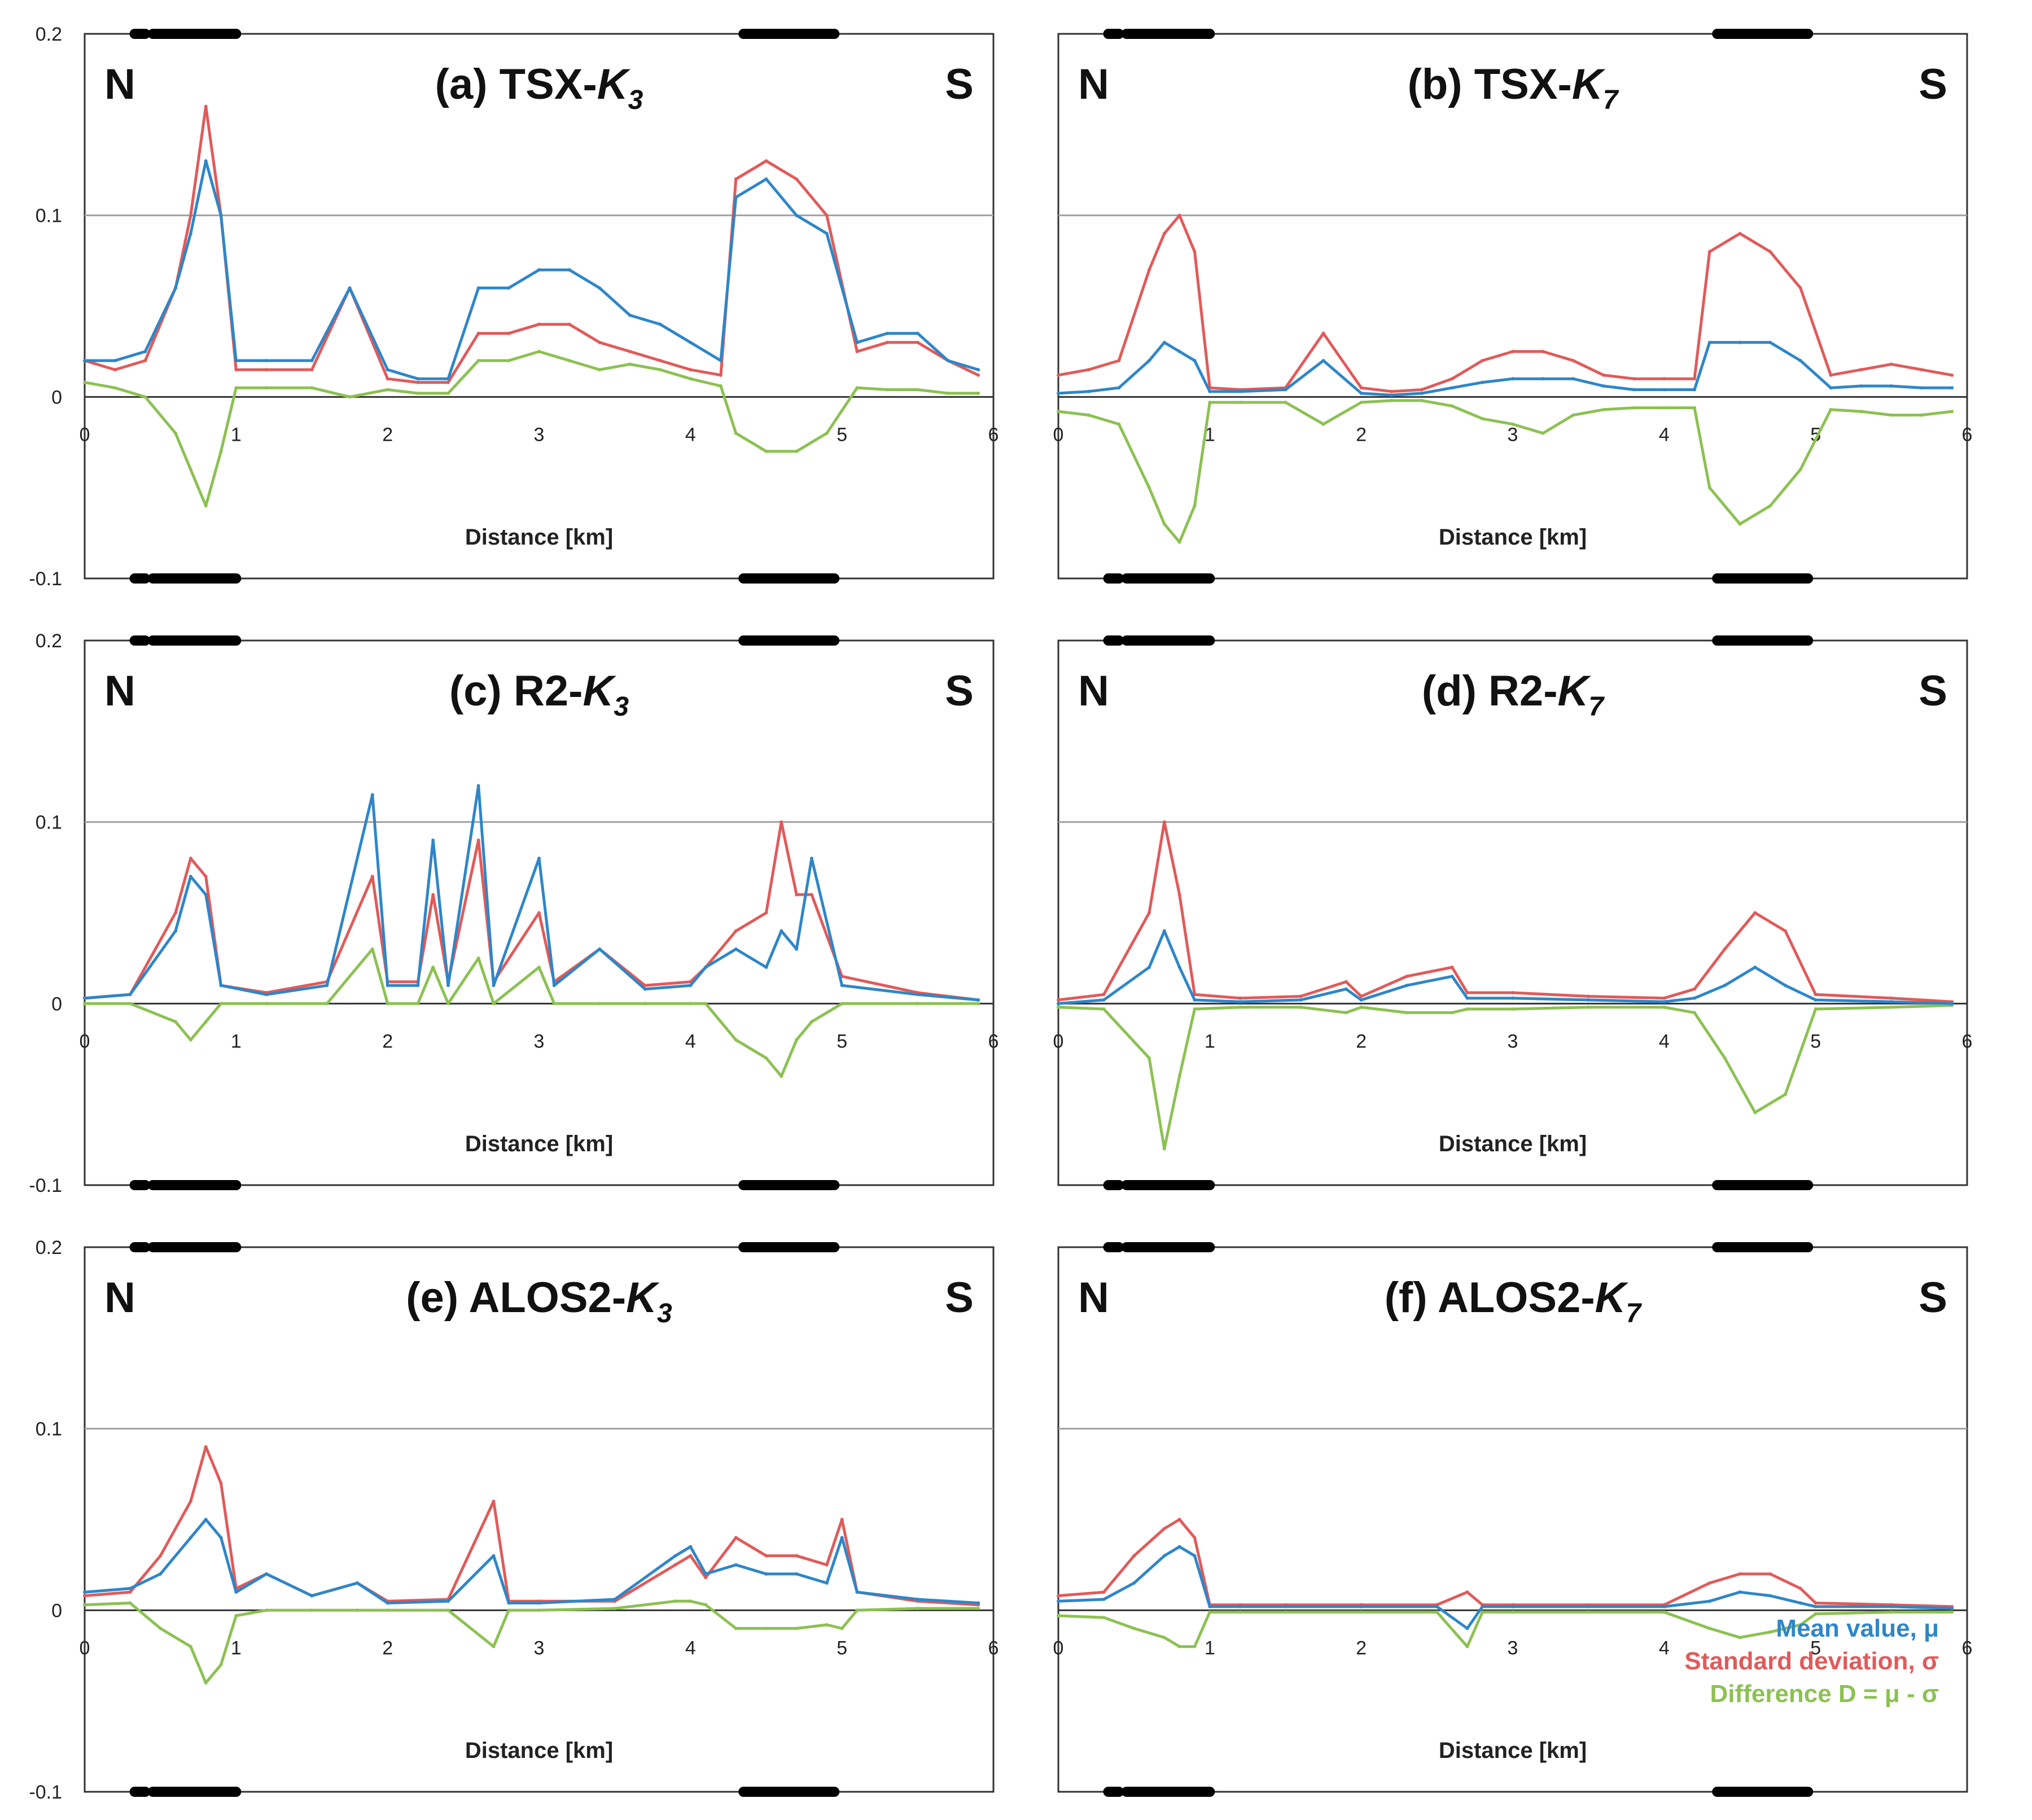  I want to click on title-prefix: (d) R2-, so click(1490, 691).